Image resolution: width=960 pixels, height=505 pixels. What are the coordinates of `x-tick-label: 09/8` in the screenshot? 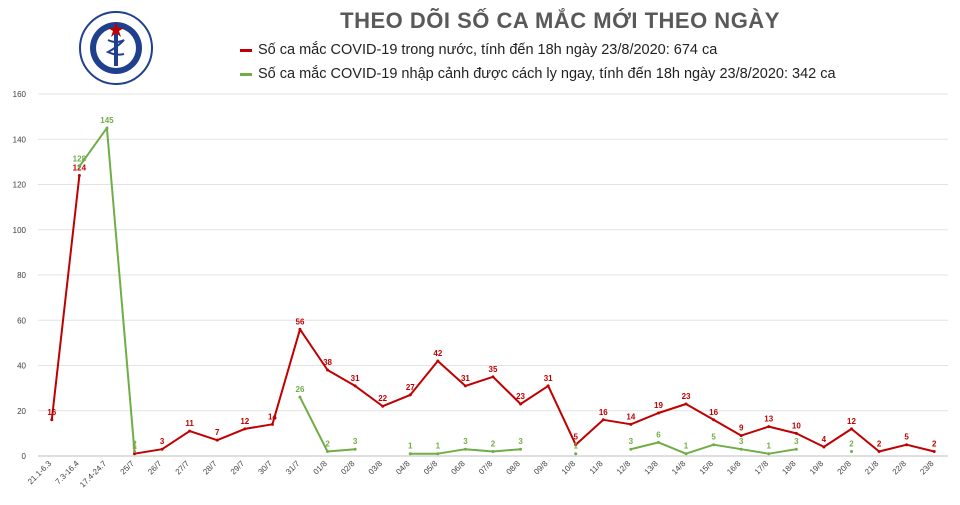 It's located at (541, 468).